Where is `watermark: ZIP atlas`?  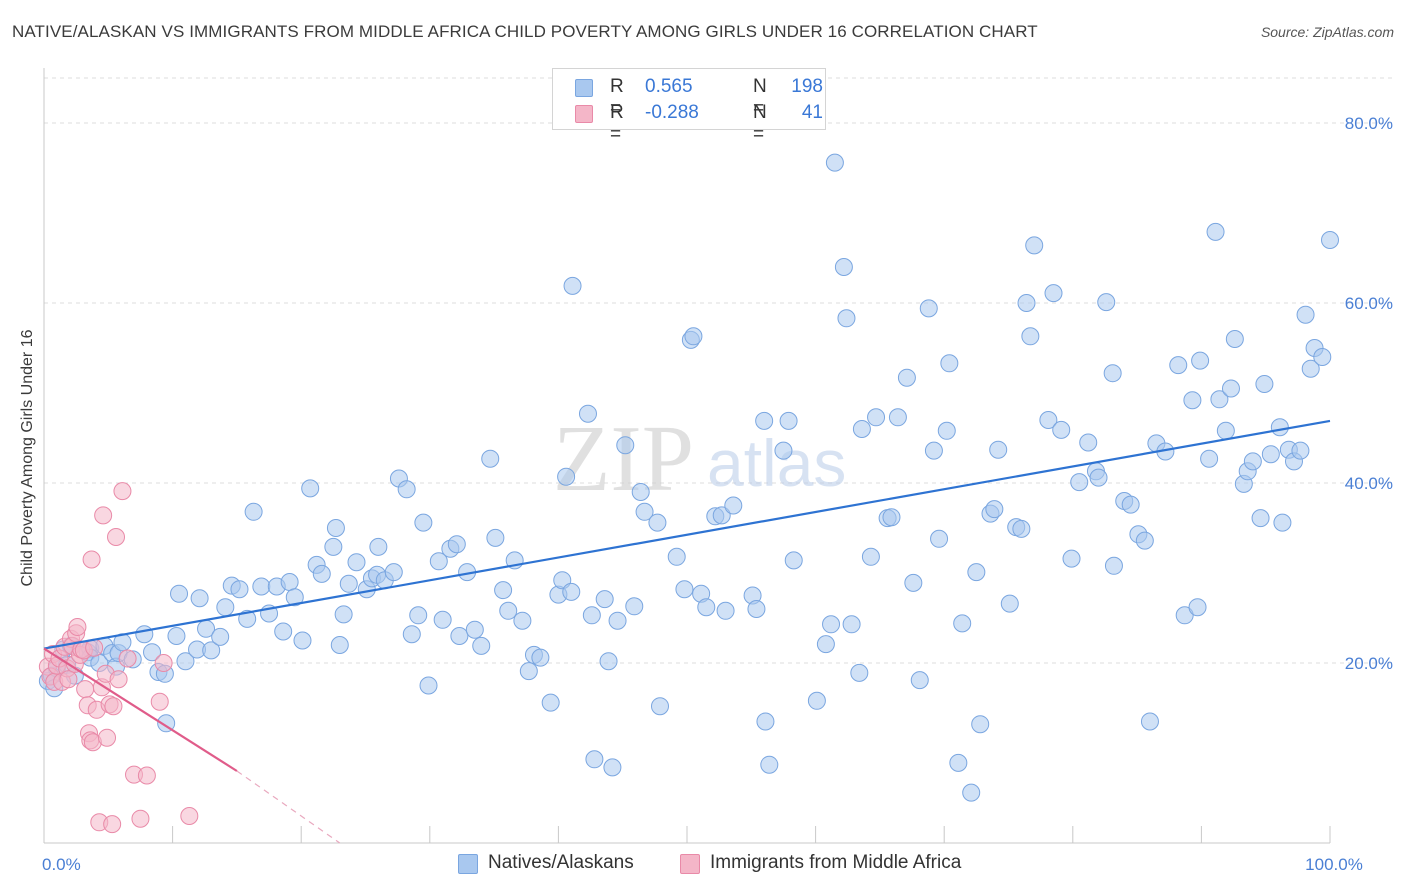 watermark: ZIP atlas is located at coordinates (699, 459).